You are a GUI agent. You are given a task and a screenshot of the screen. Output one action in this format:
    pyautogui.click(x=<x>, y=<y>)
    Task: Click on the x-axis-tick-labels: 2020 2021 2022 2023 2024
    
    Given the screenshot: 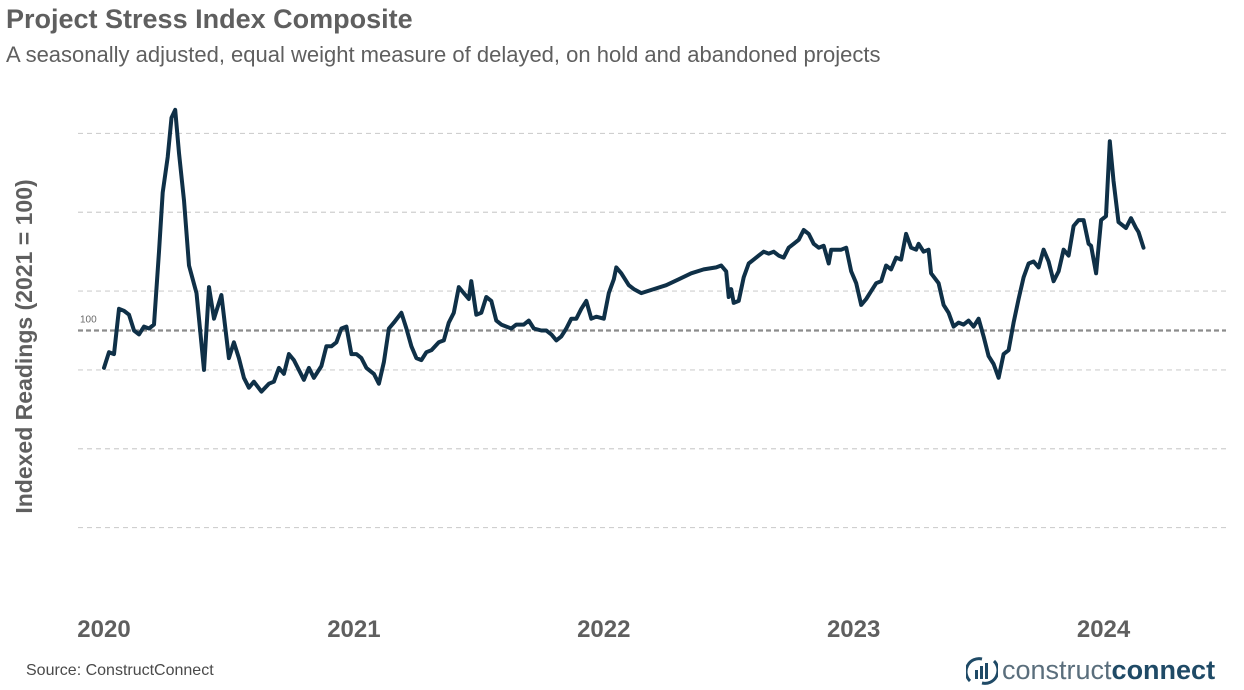 What is the action you would take?
    pyautogui.click(x=604, y=629)
    